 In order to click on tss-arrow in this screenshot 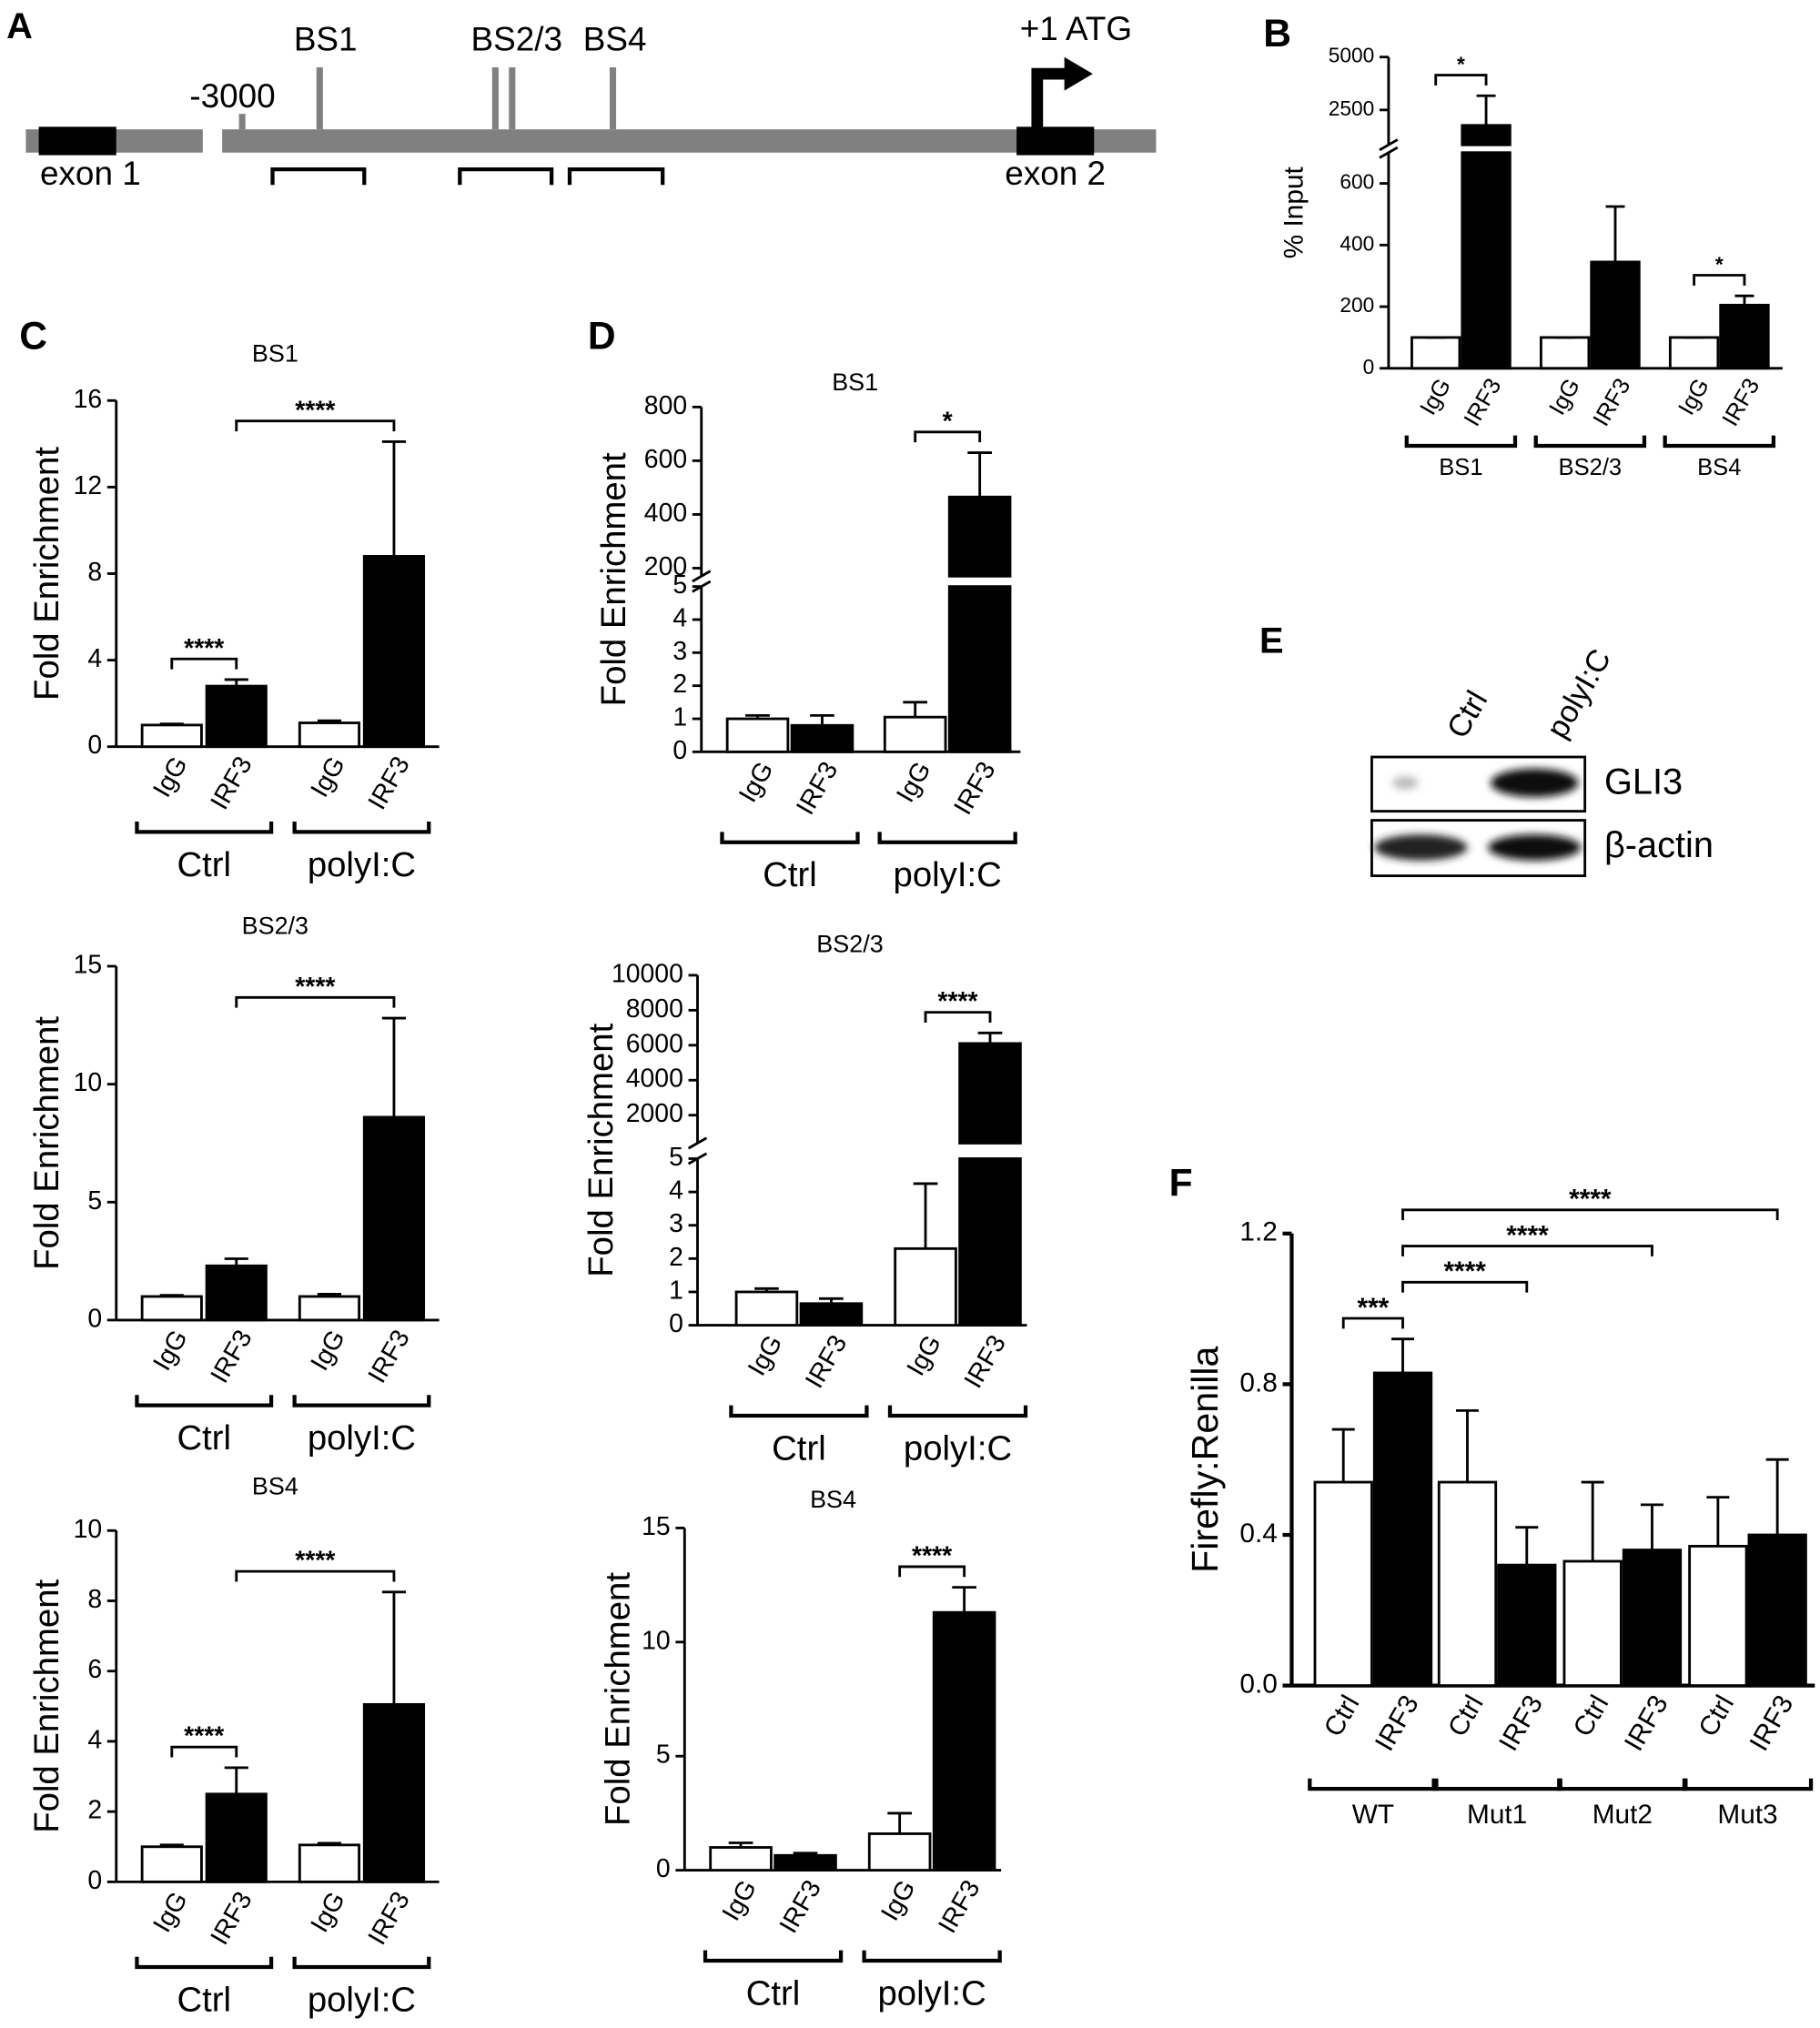, I will do `click(1049, 98)`.